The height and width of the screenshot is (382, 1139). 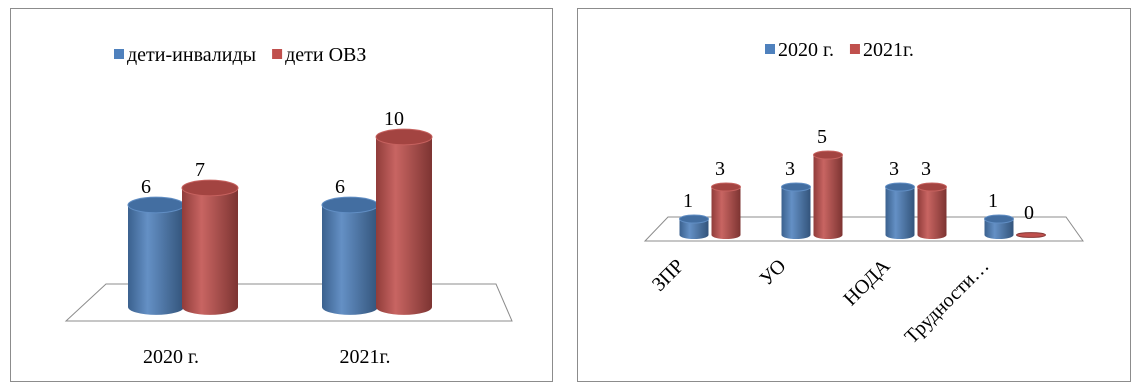 What do you see at coordinates (668, 275) in the screenshot?
I see `category-label-1: ЗПР` at bounding box center [668, 275].